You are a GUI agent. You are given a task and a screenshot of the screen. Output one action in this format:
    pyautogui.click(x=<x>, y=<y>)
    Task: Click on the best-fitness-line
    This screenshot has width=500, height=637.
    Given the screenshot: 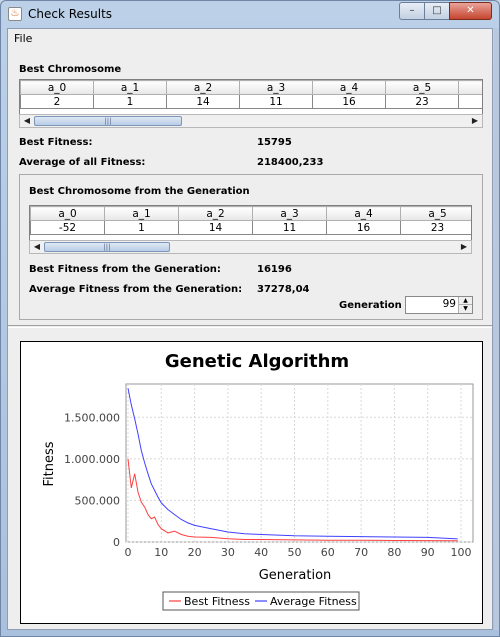 What is the action you would take?
    pyautogui.click(x=292, y=500)
    